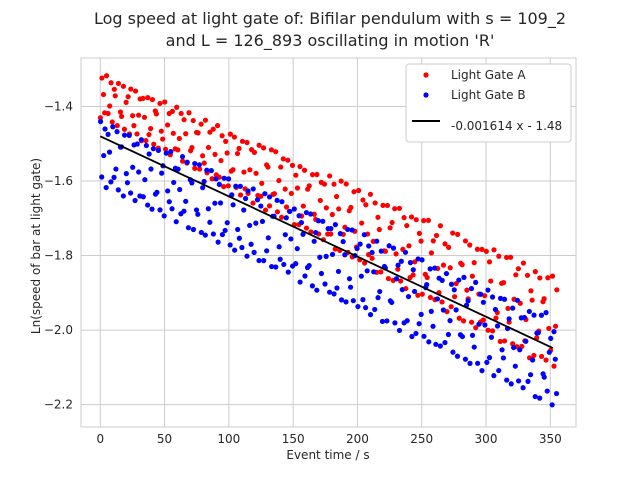 This screenshot has width=640, height=480. What do you see at coordinates (58, 106) in the screenshot?
I see `y-tick-label: −1.4` at bounding box center [58, 106].